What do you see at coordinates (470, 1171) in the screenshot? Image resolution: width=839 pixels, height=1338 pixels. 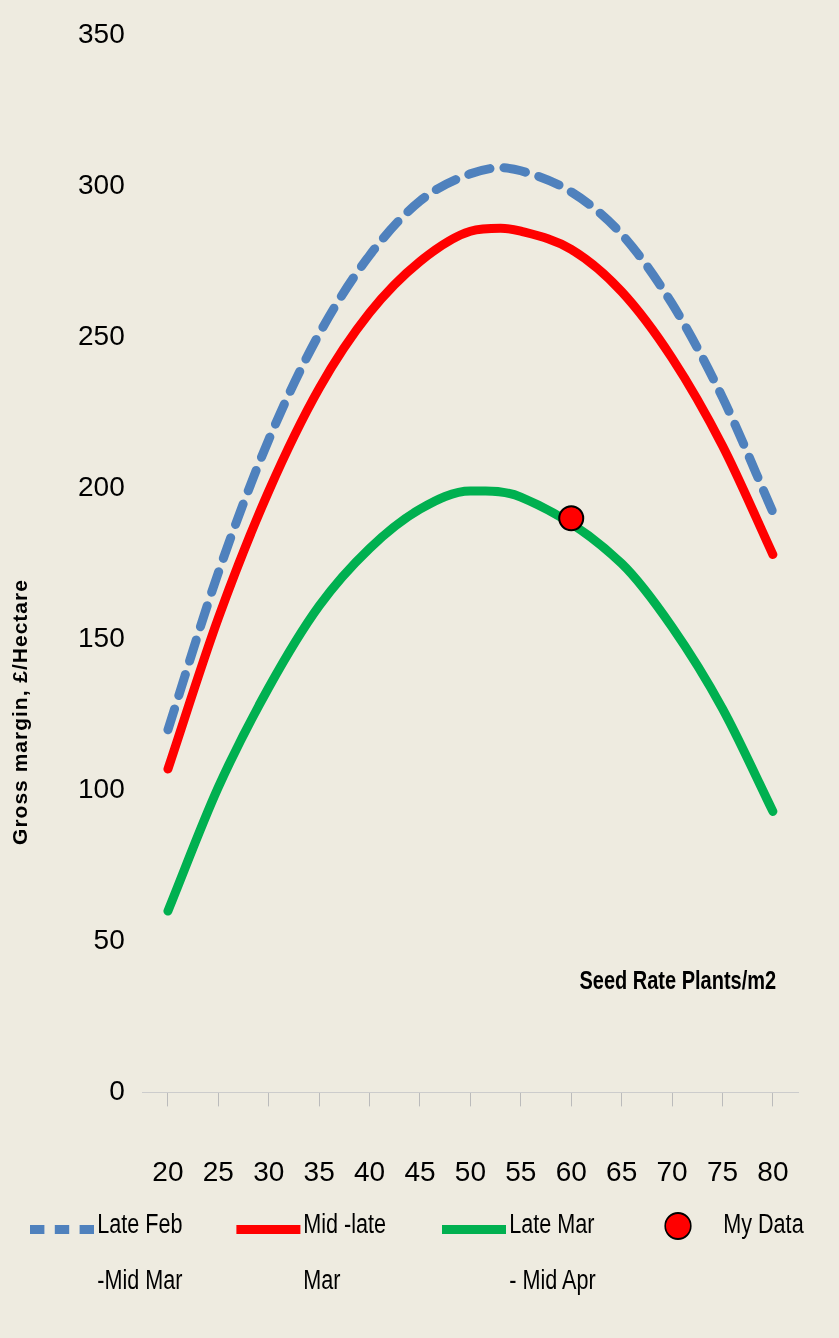 I see `x-tick-label: 50` at bounding box center [470, 1171].